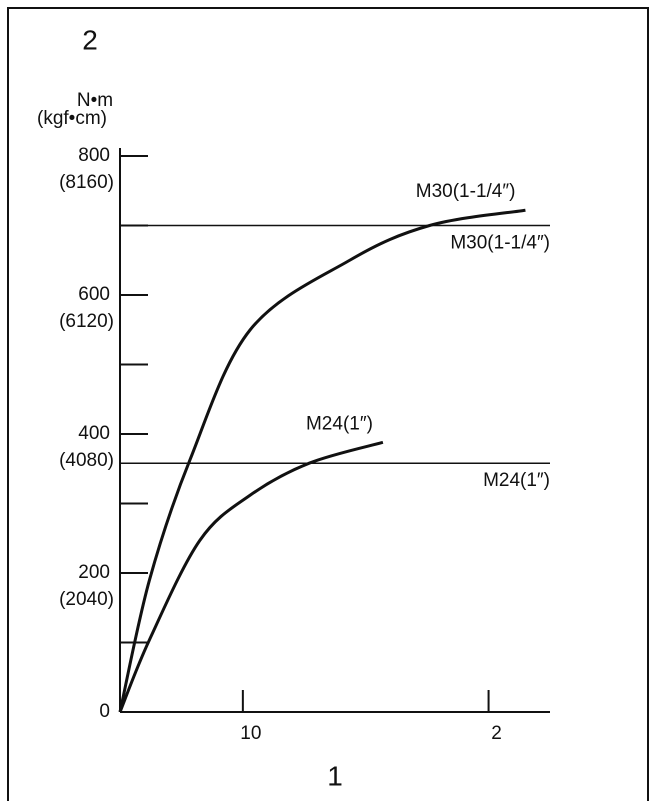 The image size is (656, 801). I want to click on x-axis-label: 1, so click(335, 775).